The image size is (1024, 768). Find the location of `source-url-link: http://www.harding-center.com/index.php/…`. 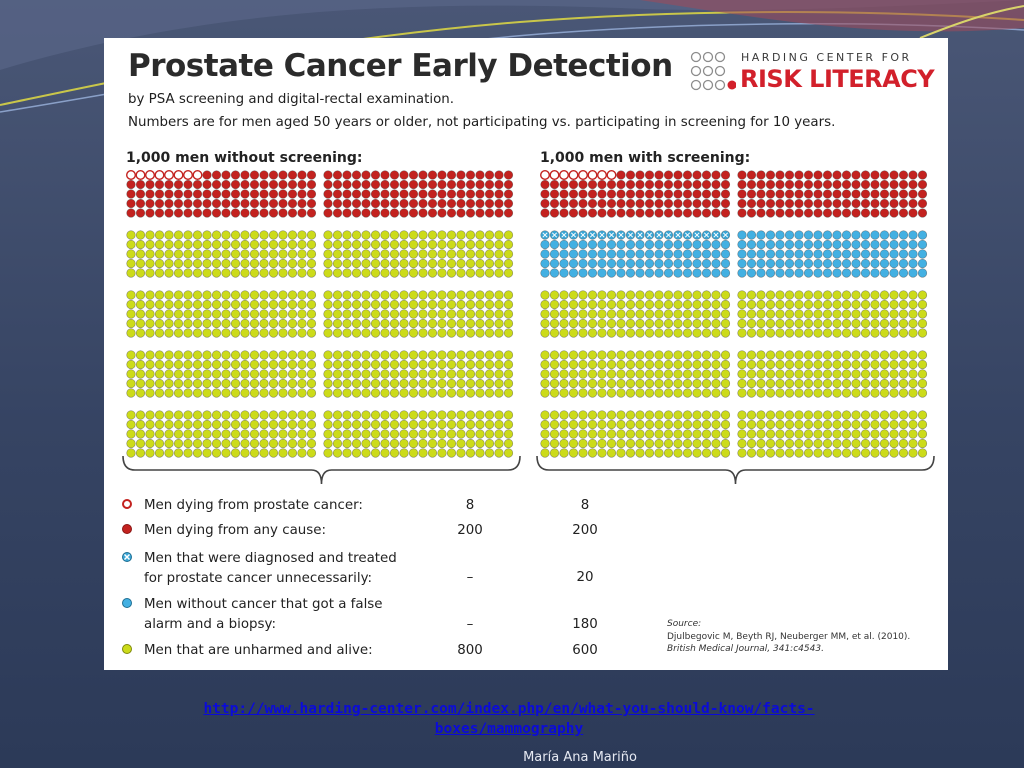

source-url-link: http://www.harding-center.com/index.php/… is located at coordinates (509, 719).